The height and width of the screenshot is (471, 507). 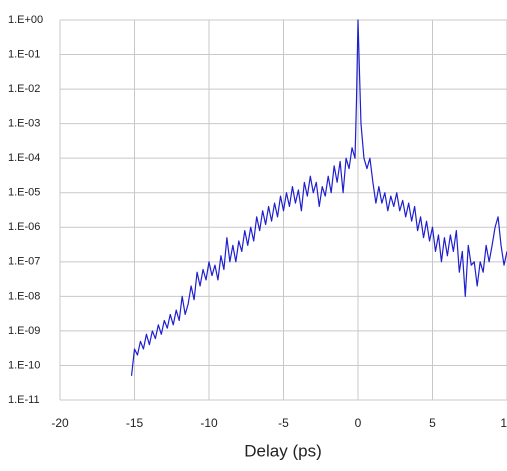 I want to click on y-tick-label: 1.E-11, so click(x=24, y=400).